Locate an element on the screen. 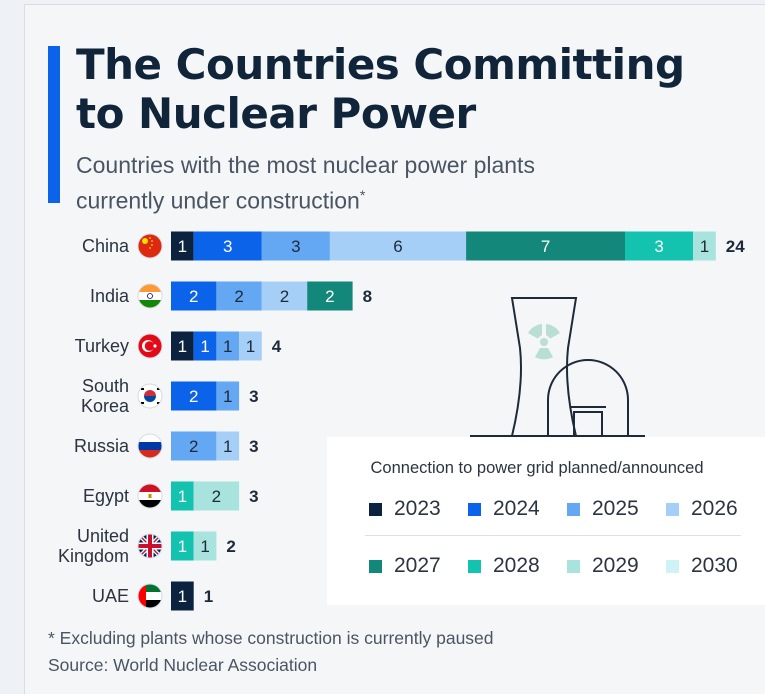 The width and height of the screenshot is (765, 694). category-label: United Kingdom is located at coordinates (93, 546).